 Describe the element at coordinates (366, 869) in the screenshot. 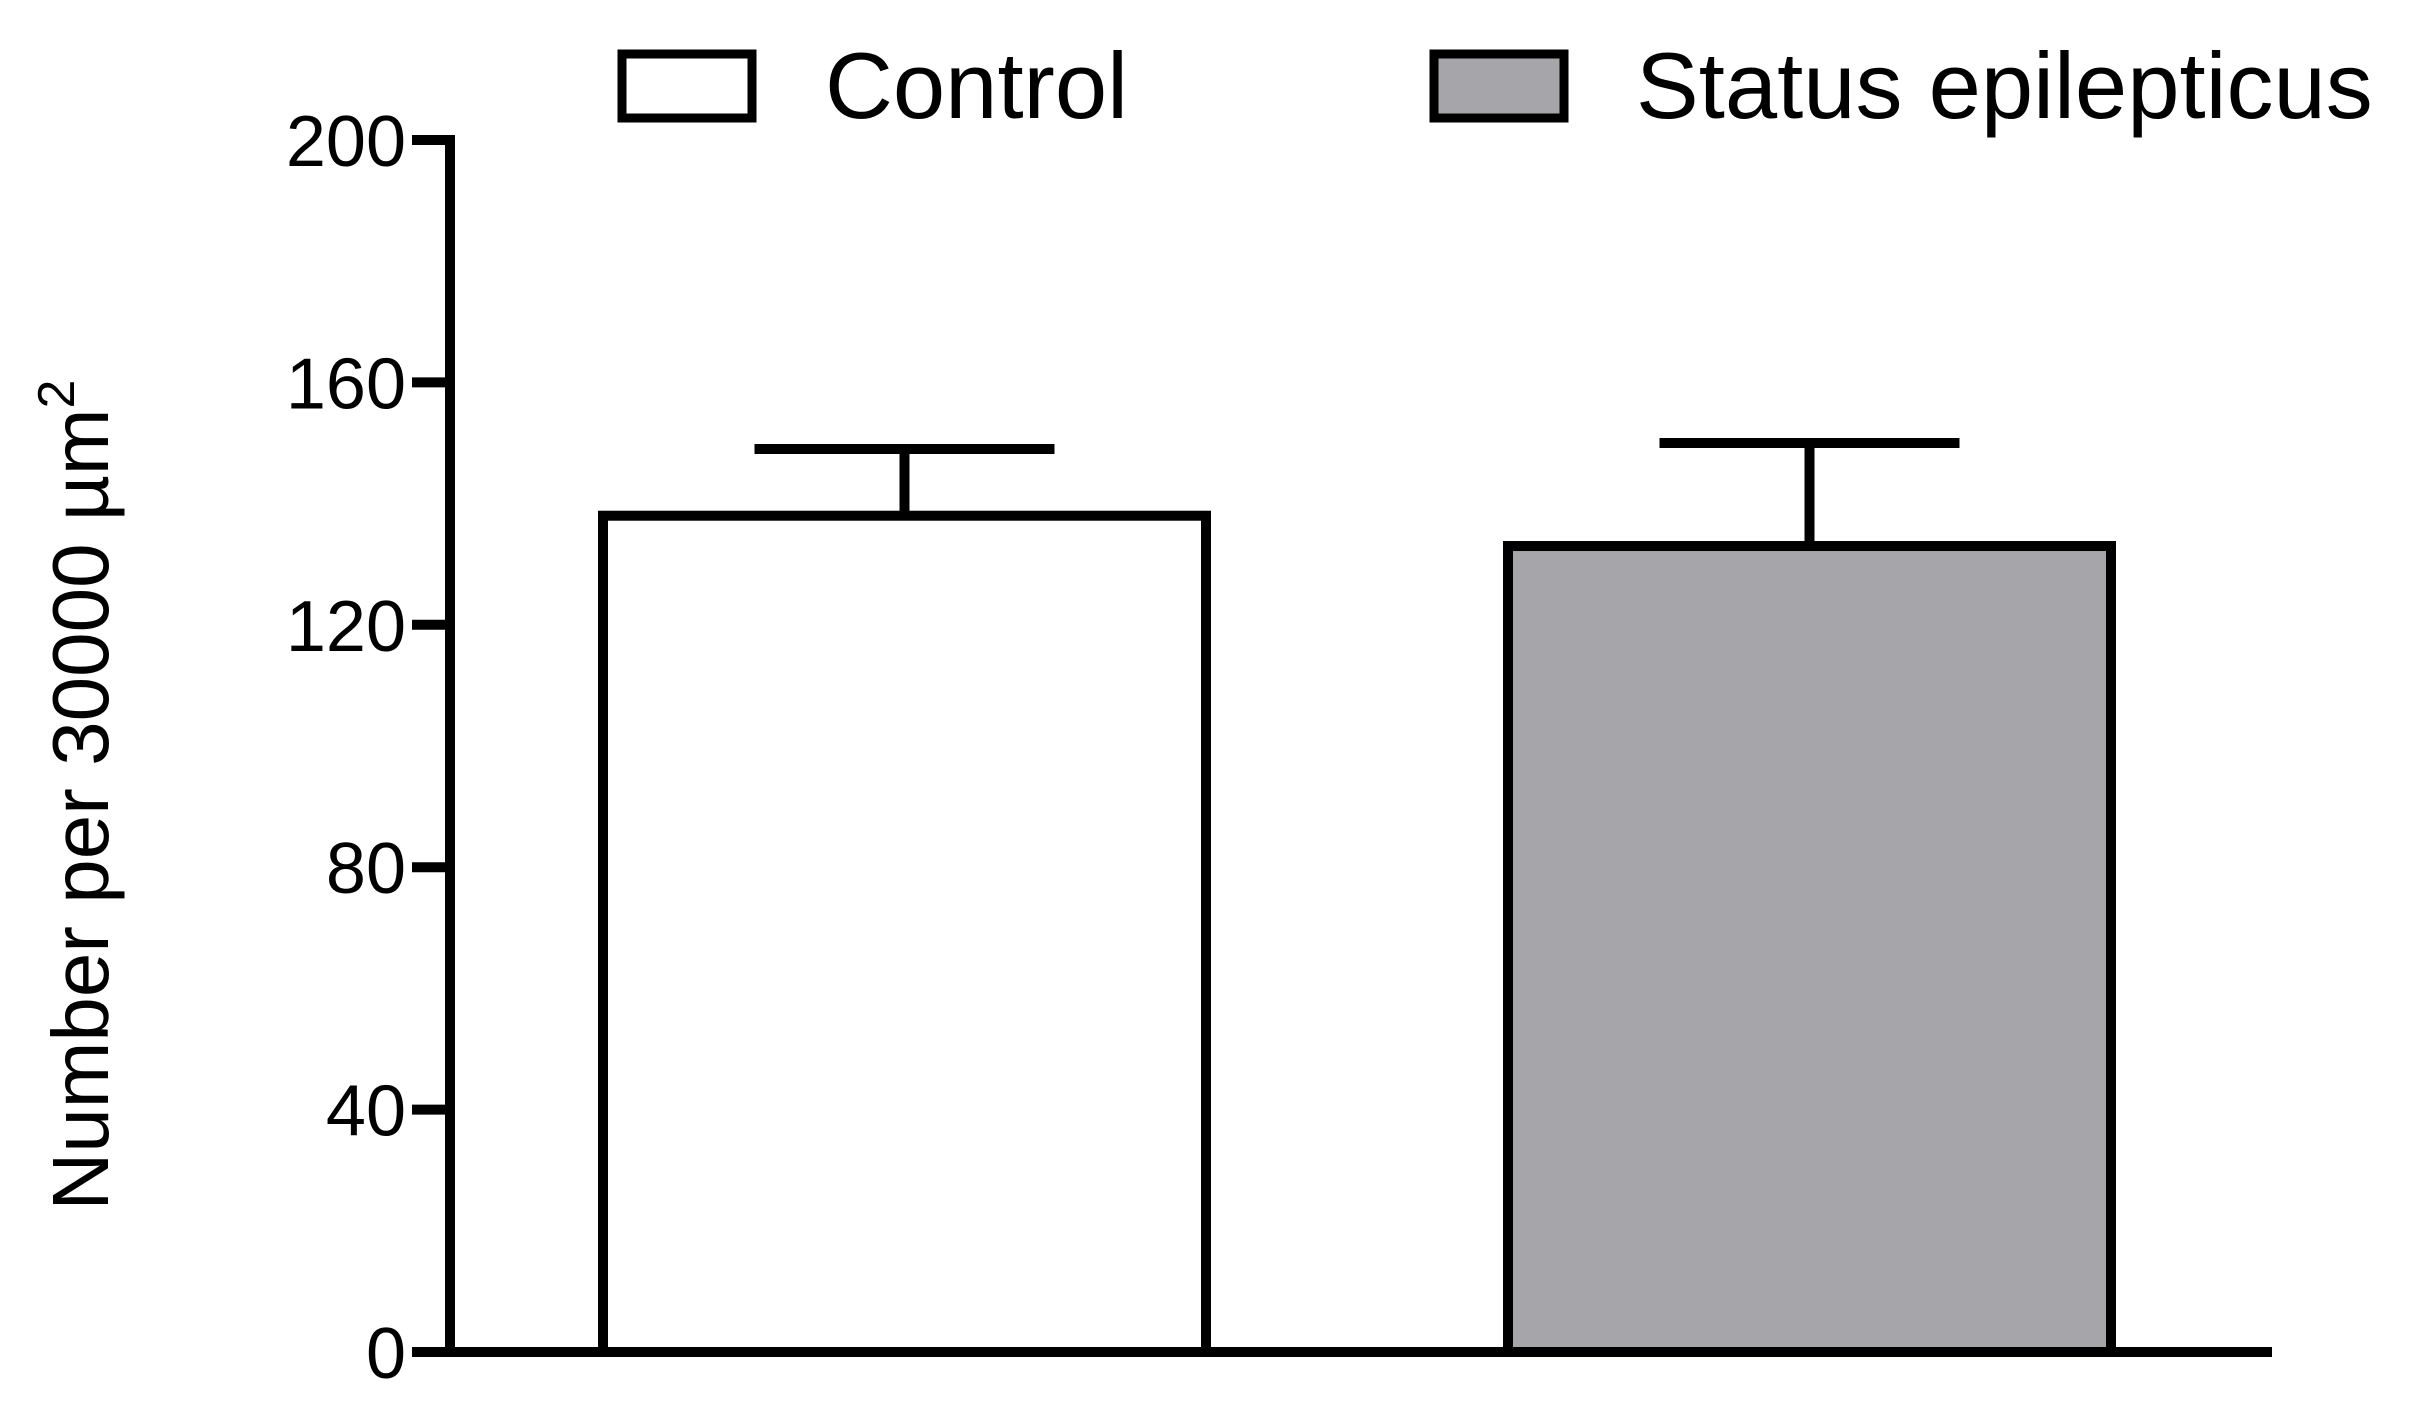

I see `y-tick-label-2: 80` at that location.